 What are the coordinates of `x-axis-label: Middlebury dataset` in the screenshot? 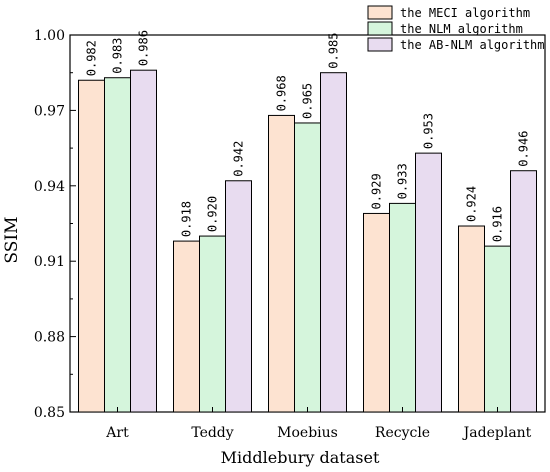 It's located at (300, 457).